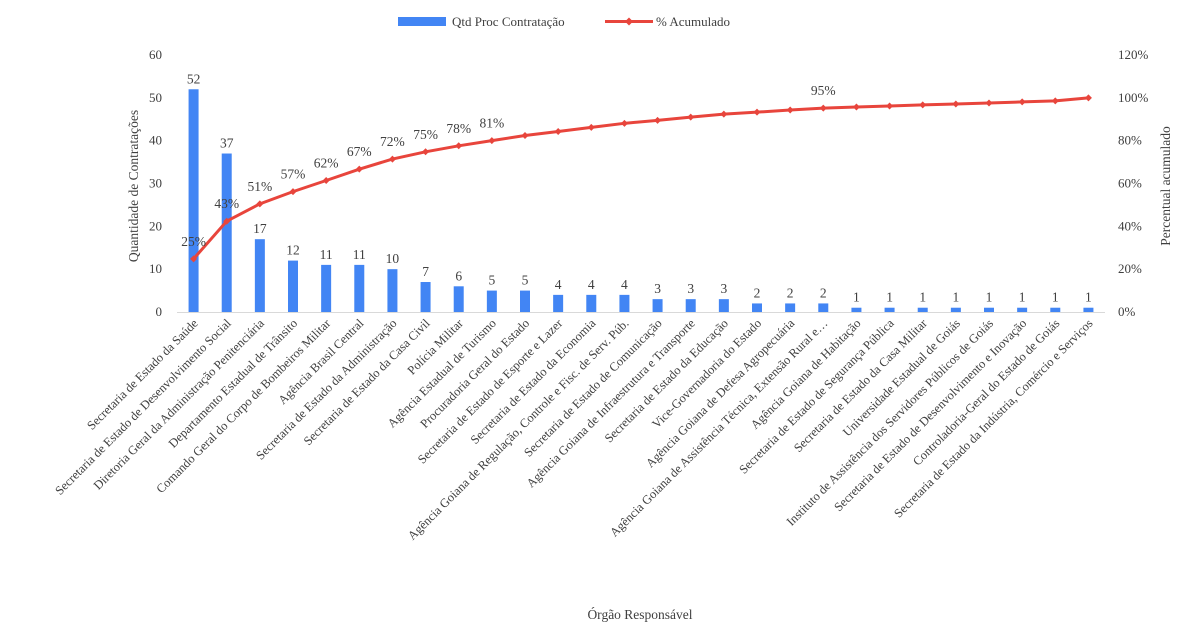  Describe the element at coordinates (425, 271) in the screenshot. I see `bar-value-label: 7` at that location.